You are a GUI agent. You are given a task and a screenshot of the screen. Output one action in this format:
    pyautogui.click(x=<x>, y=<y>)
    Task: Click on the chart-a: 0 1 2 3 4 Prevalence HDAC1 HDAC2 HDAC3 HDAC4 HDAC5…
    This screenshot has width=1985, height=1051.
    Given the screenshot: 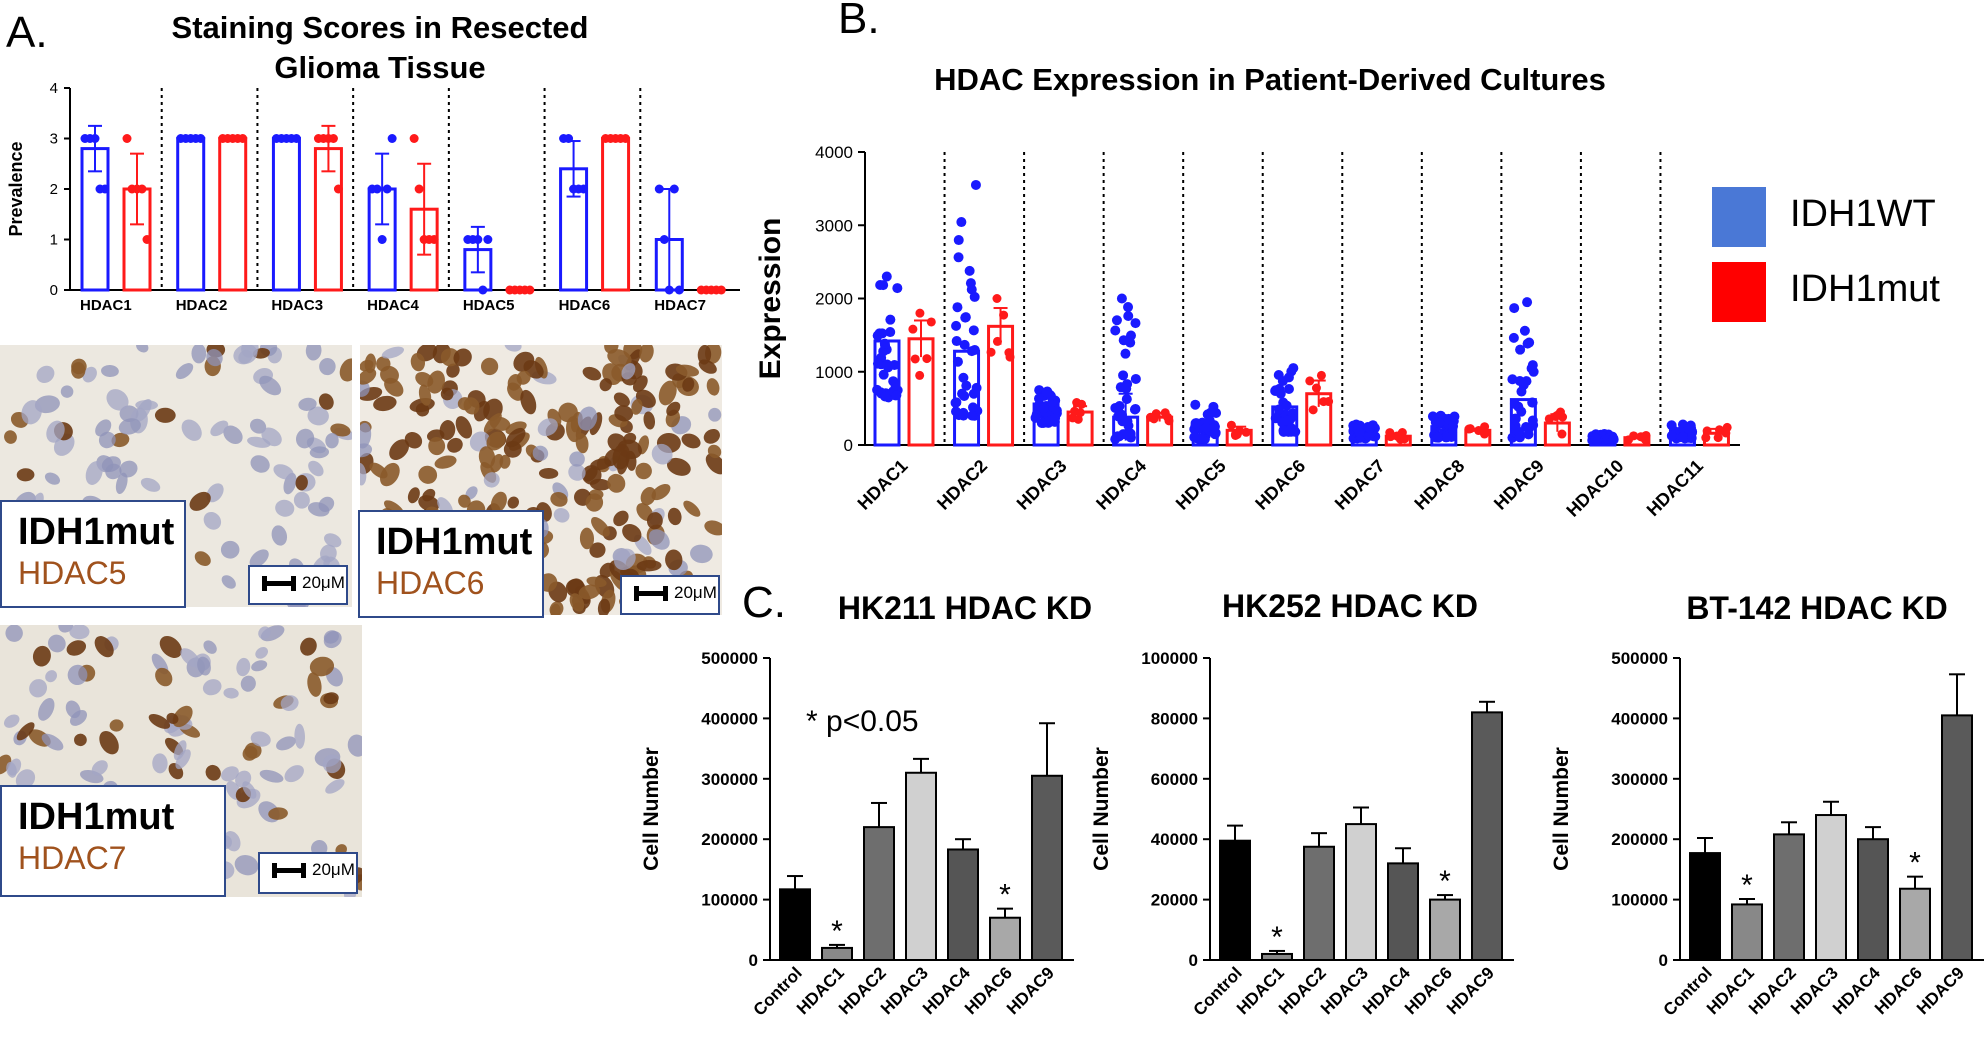 What is the action you would take?
    pyautogui.click(x=373, y=195)
    